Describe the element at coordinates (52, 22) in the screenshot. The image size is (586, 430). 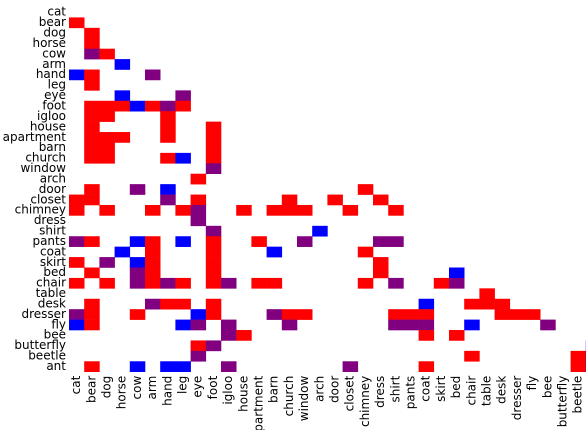
I see `row-label-bear: bear` at that location.